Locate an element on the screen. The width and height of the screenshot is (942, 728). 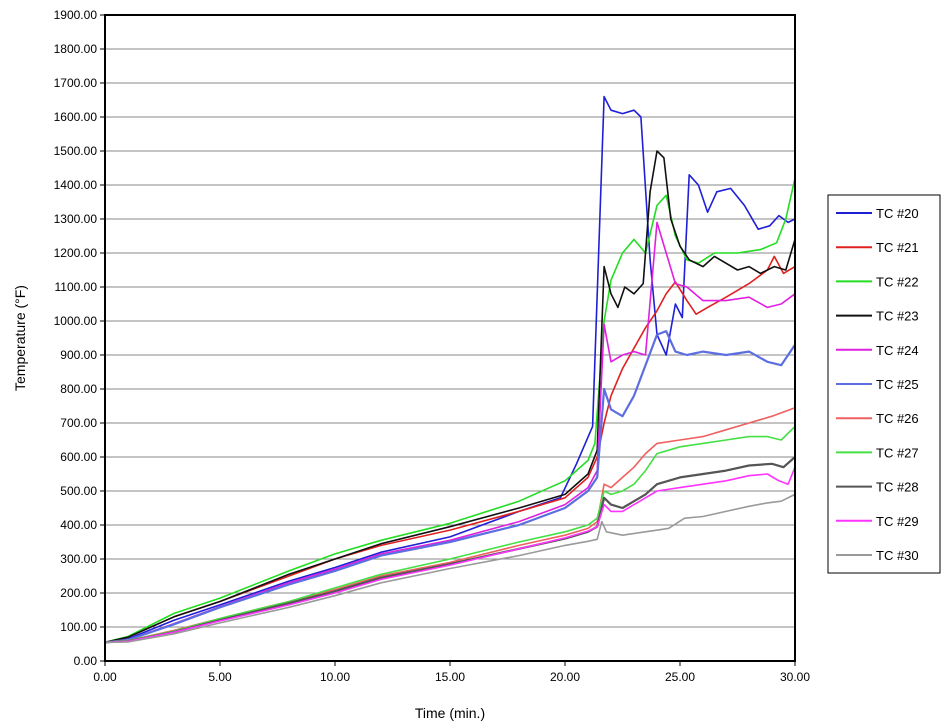
y-tick-label: 1400.00 is located at coordinates (76, 185).